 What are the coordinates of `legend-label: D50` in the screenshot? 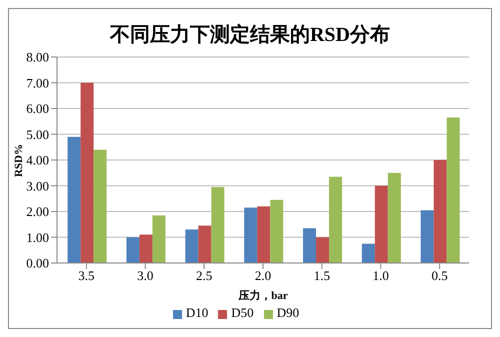 It's located at (242, 312).